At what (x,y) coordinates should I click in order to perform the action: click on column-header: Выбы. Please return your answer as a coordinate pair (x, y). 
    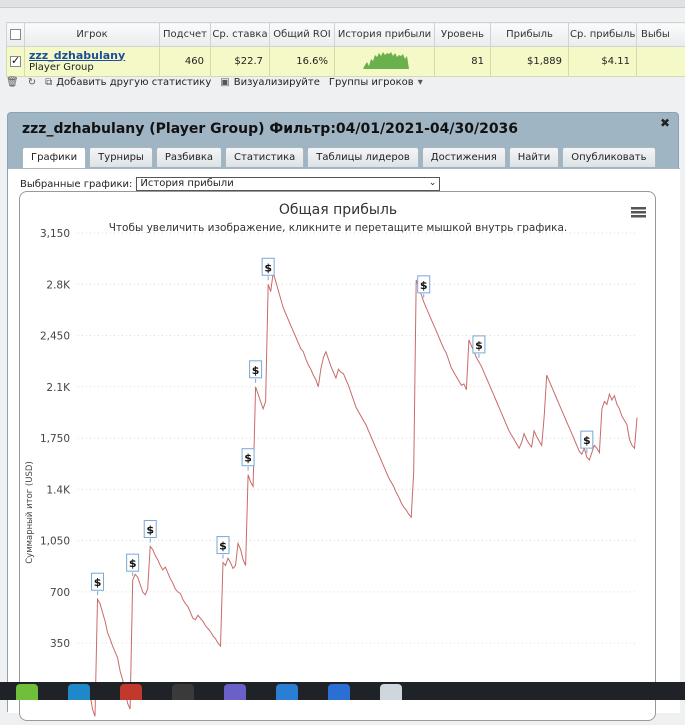
    Looking at the image, I should click on (661, 35).